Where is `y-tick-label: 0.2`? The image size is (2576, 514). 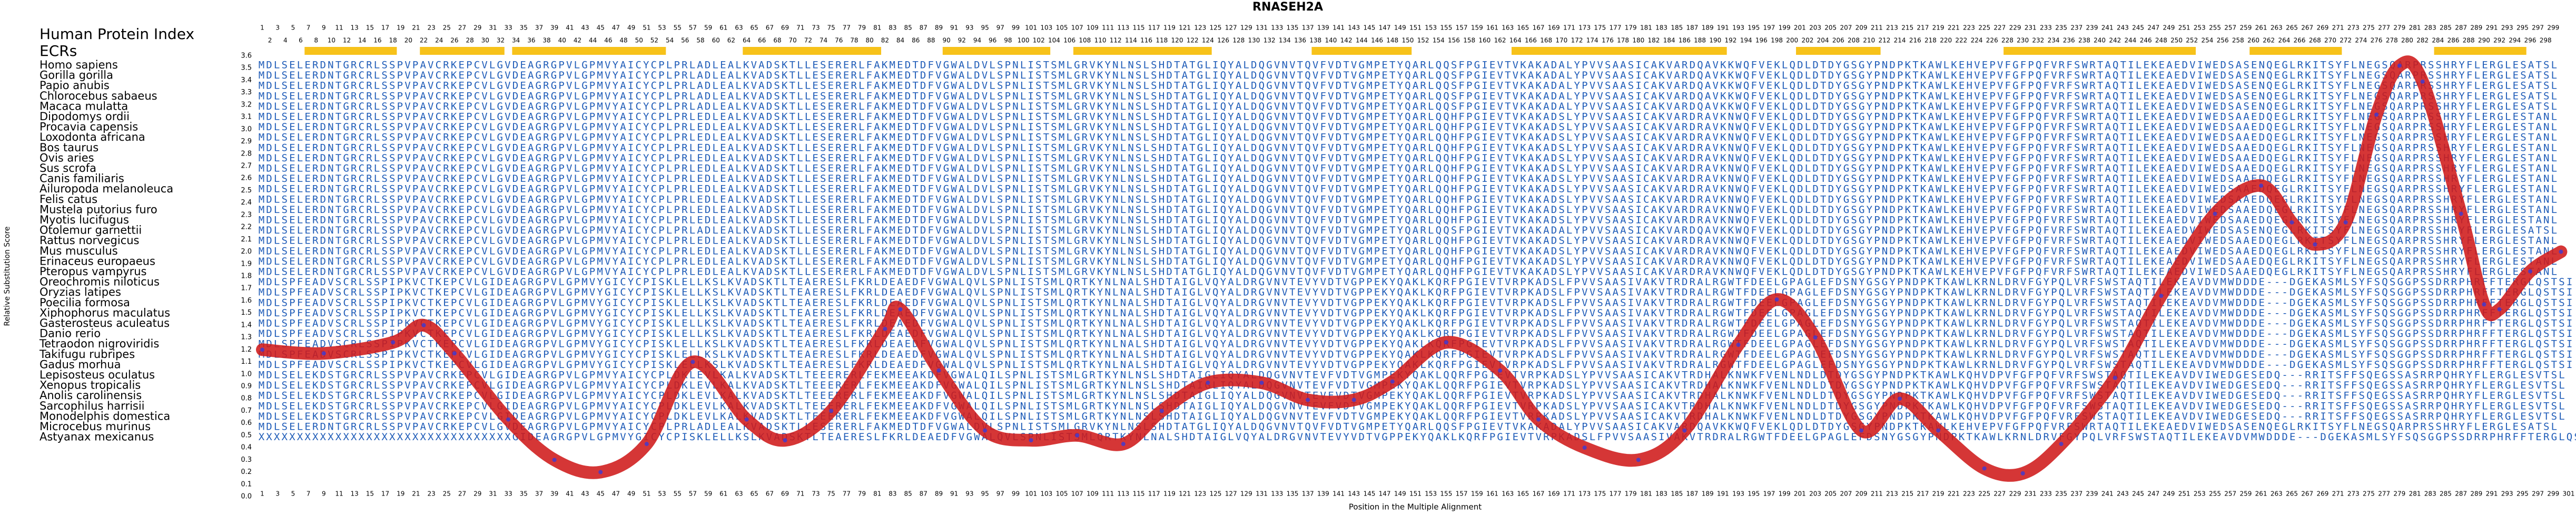
y-tick-label: 0.2 is located at coordinates (246, 472).